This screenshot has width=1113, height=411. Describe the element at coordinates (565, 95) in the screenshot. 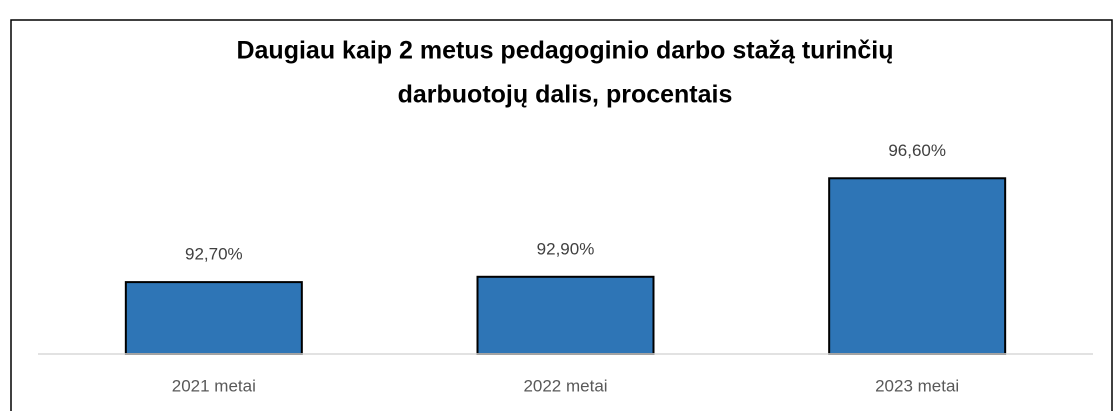

I see `chart-title: darbuotojų dalis, procentais` at that location.